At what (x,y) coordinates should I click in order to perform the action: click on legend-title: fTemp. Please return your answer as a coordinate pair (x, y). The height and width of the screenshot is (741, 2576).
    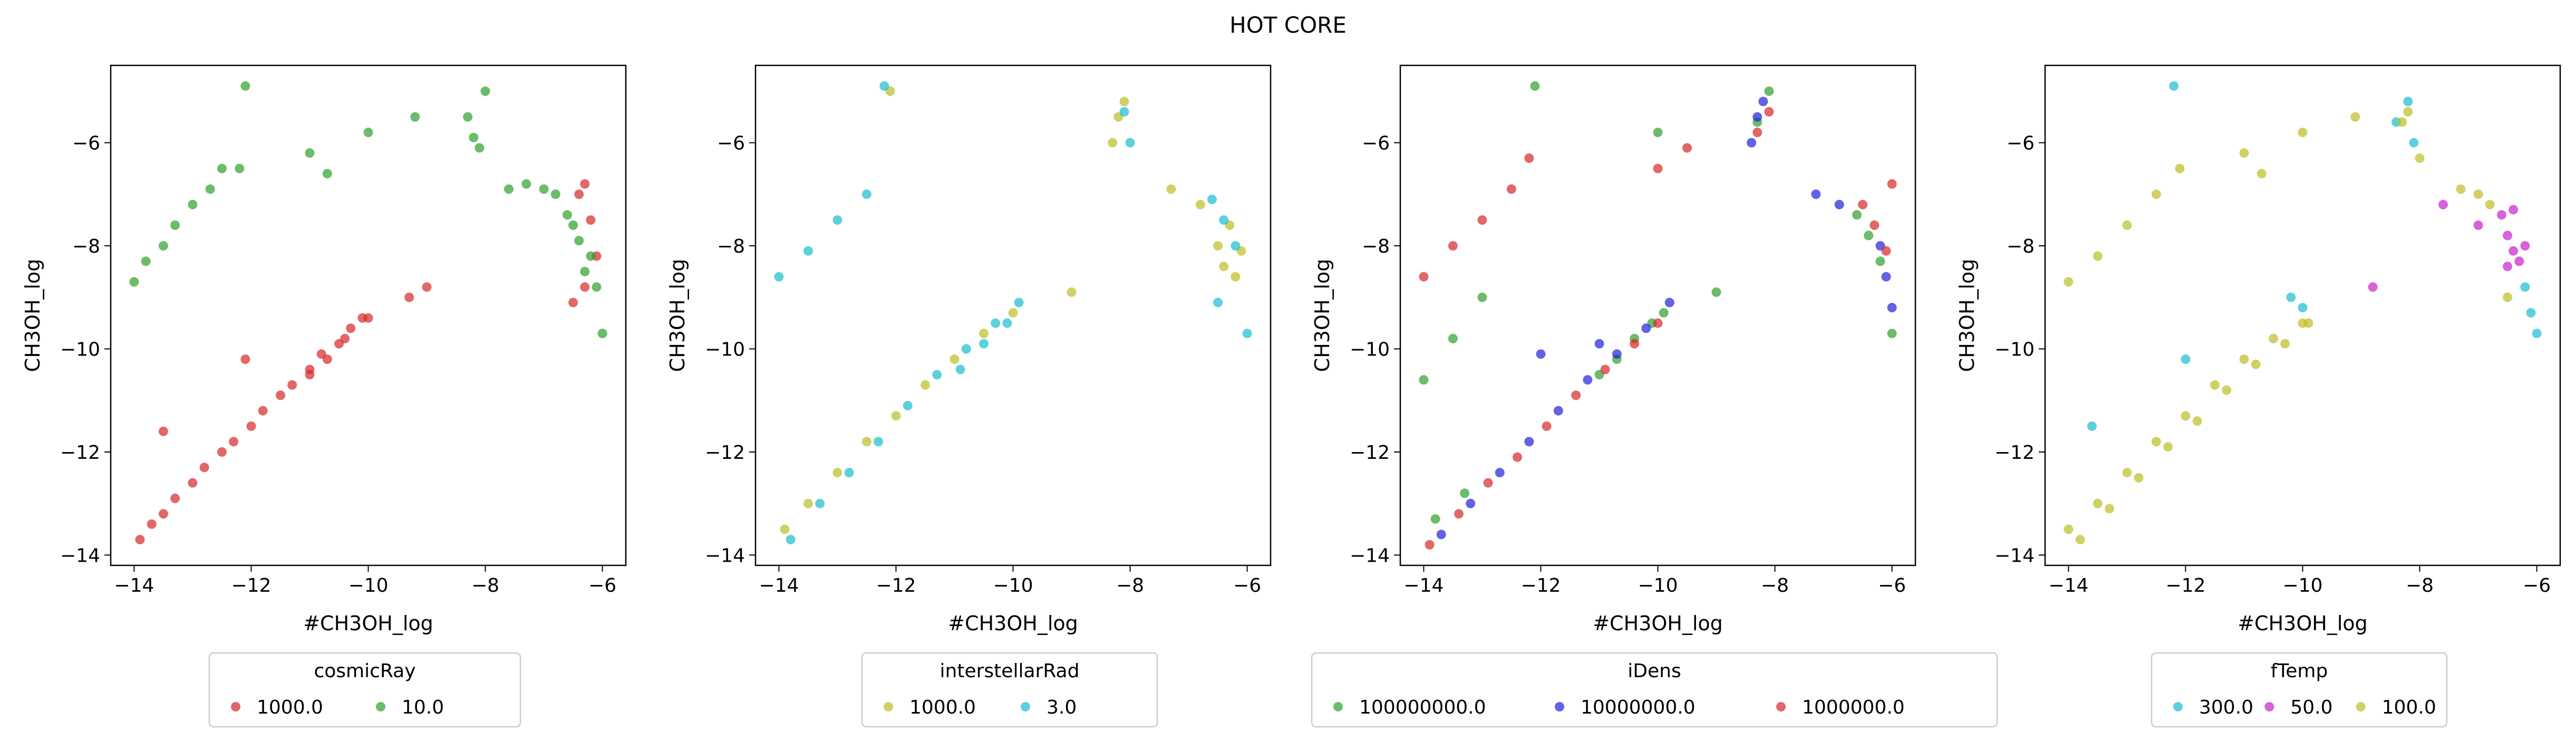
    Looking at the image, I should click on (2299, 671).